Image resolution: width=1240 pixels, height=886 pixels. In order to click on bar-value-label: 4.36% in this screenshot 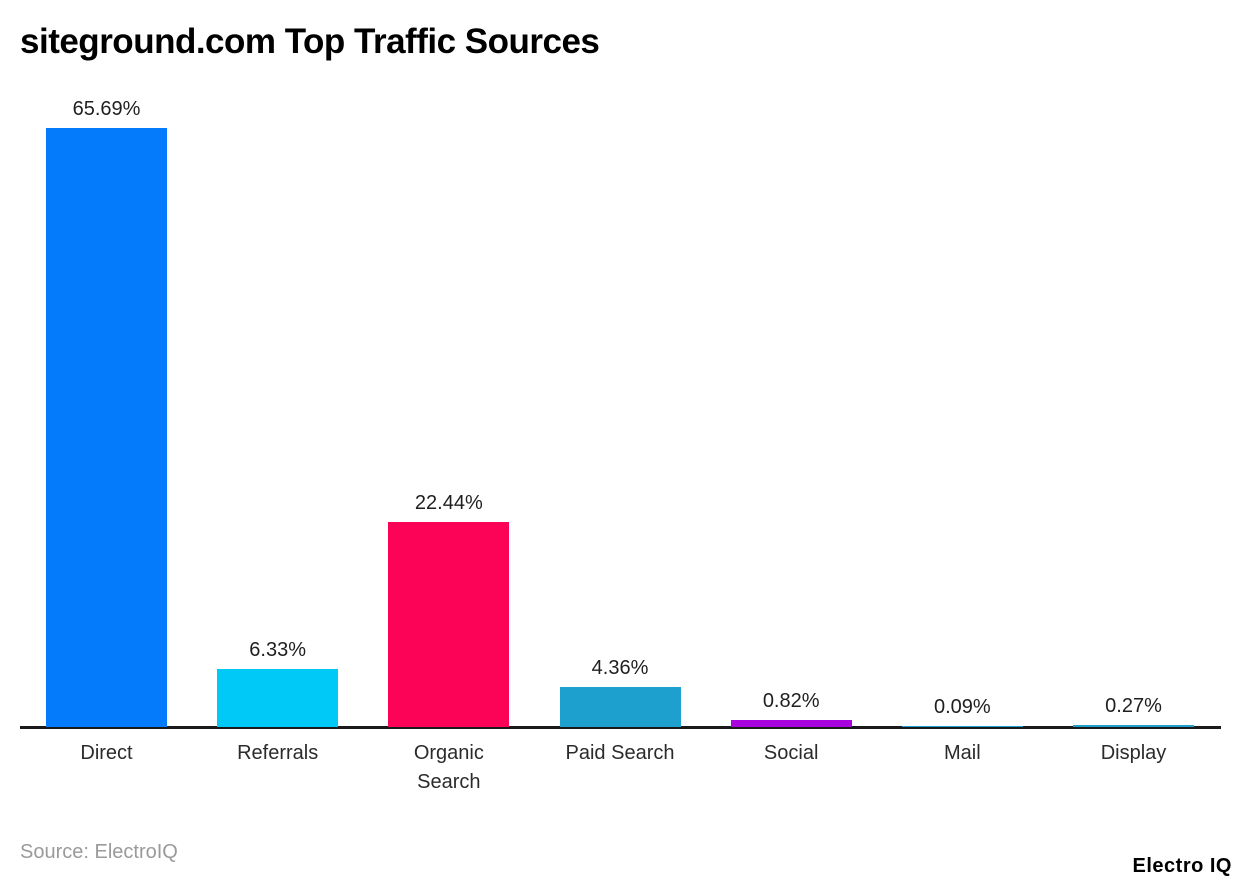, I will do `click(620, 668)`.